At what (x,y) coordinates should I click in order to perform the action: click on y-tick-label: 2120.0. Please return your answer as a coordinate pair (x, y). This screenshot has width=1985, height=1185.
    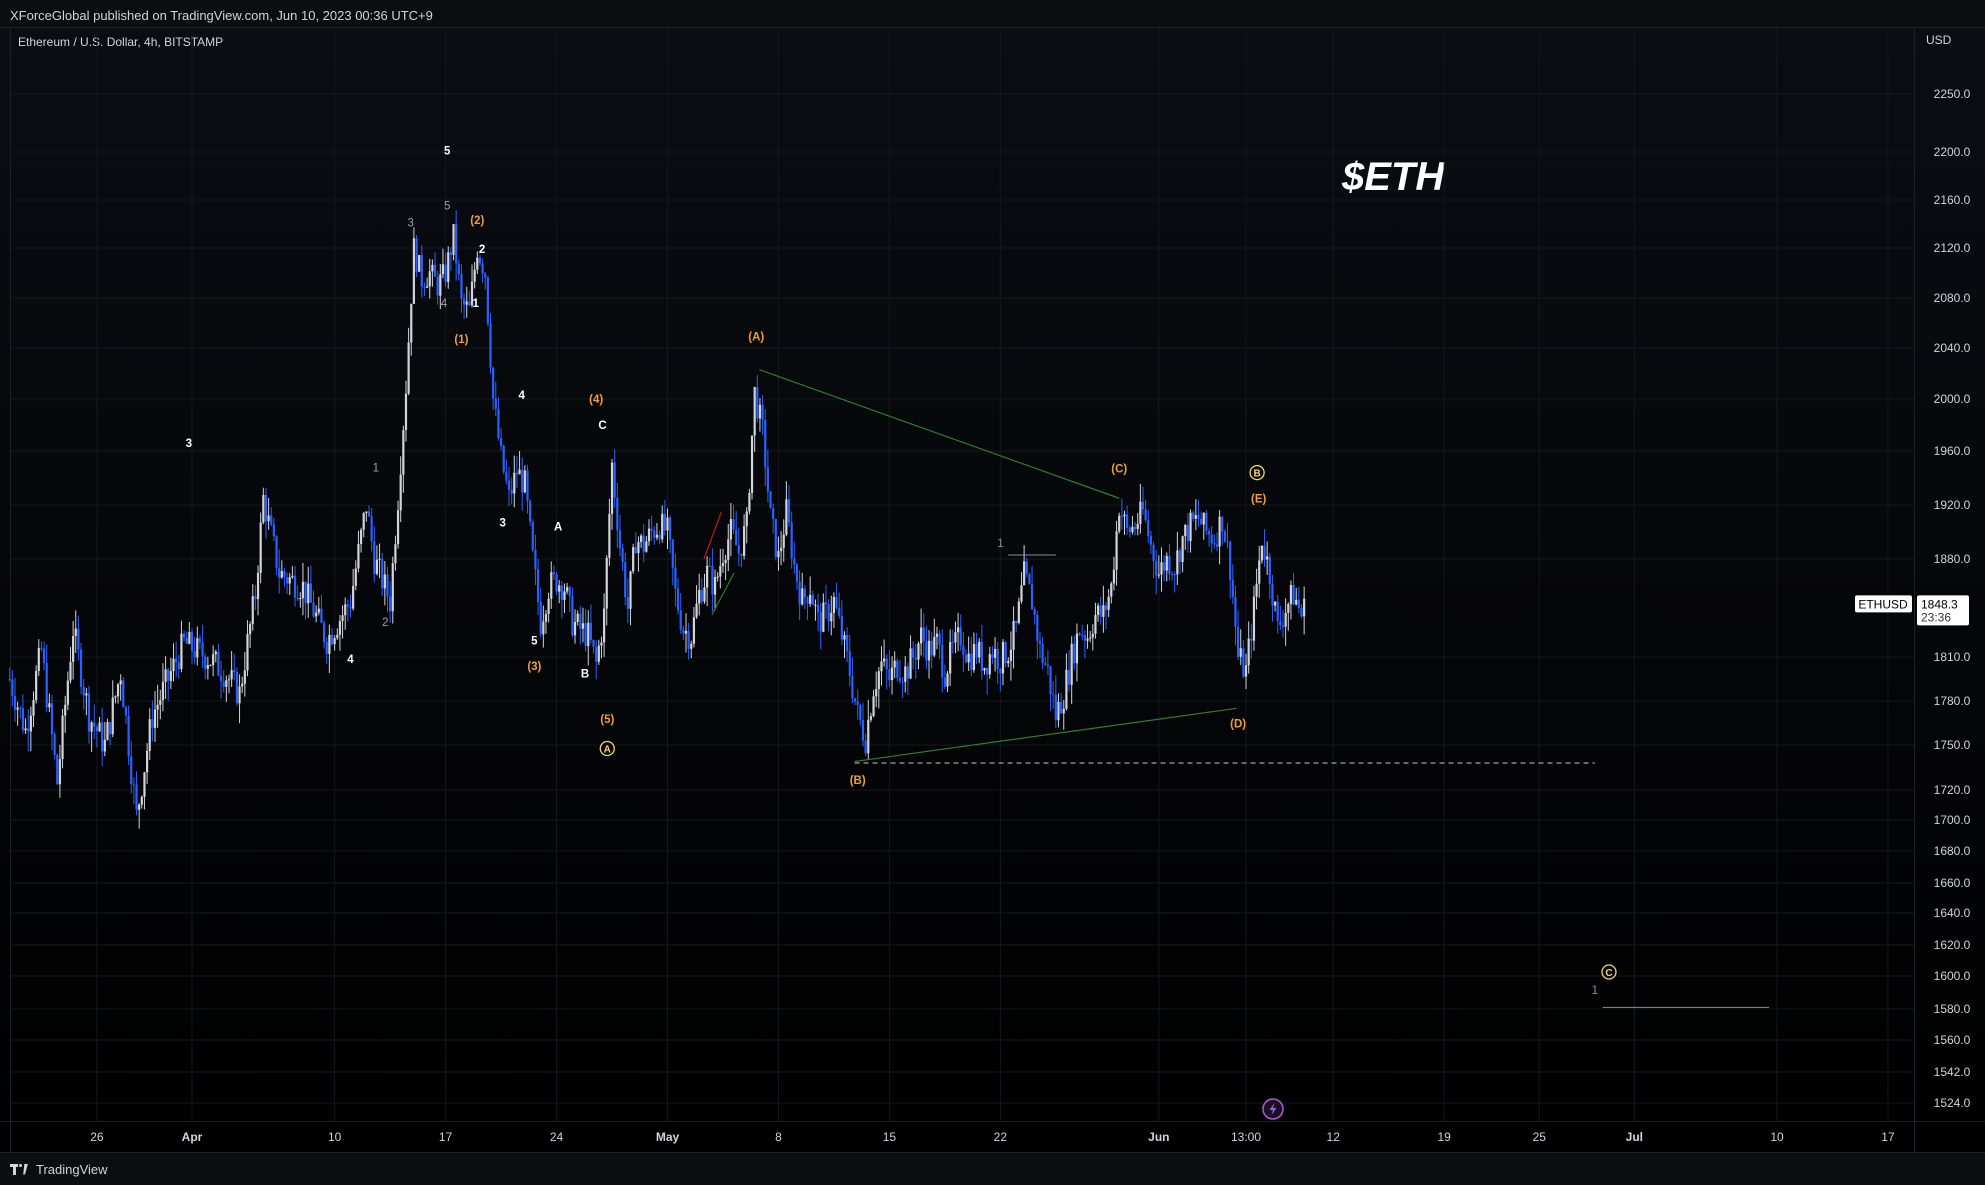
    Looking at the image, I should click on (1952, 248).